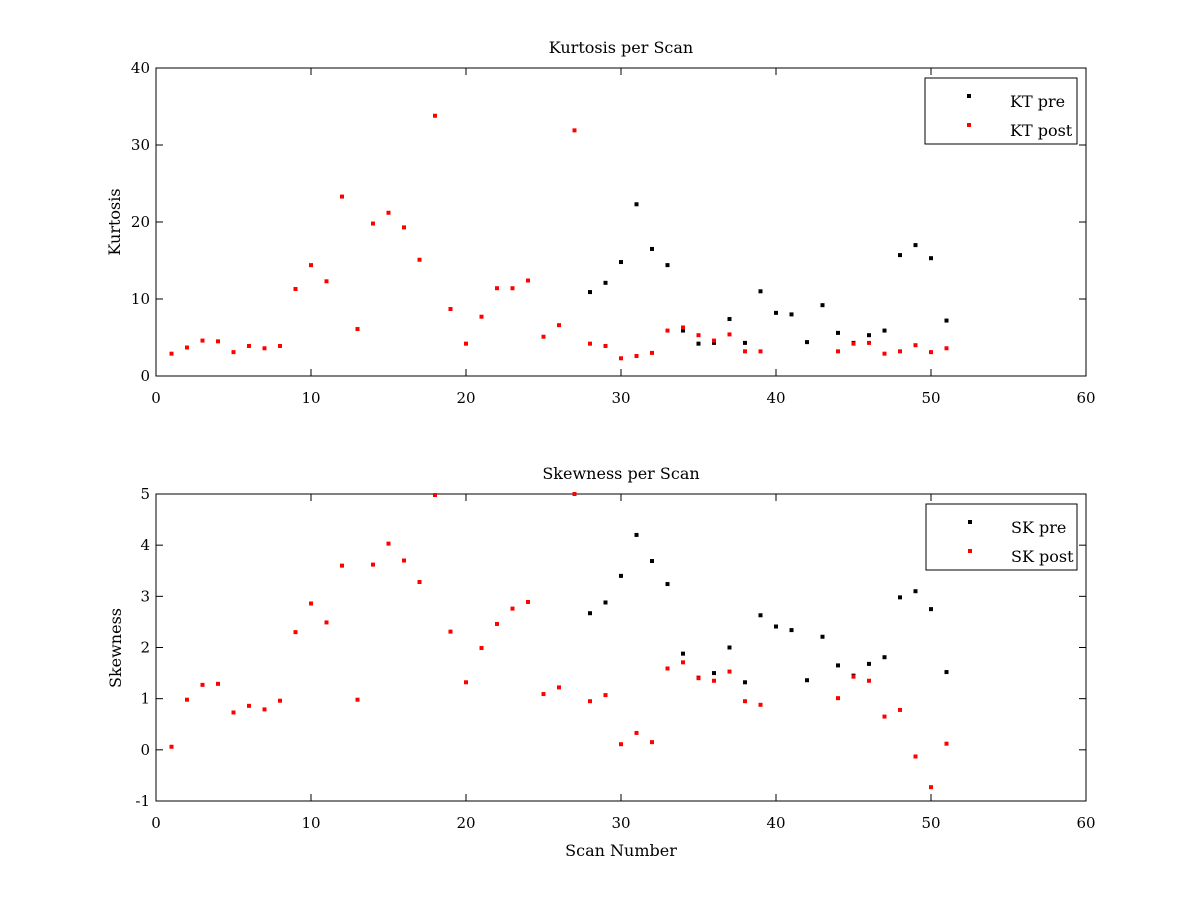  What do you see at coordinates (969, 96) in the screenshot?
I see `legend-marker-kt-pre` at bounding box center [969, 96].